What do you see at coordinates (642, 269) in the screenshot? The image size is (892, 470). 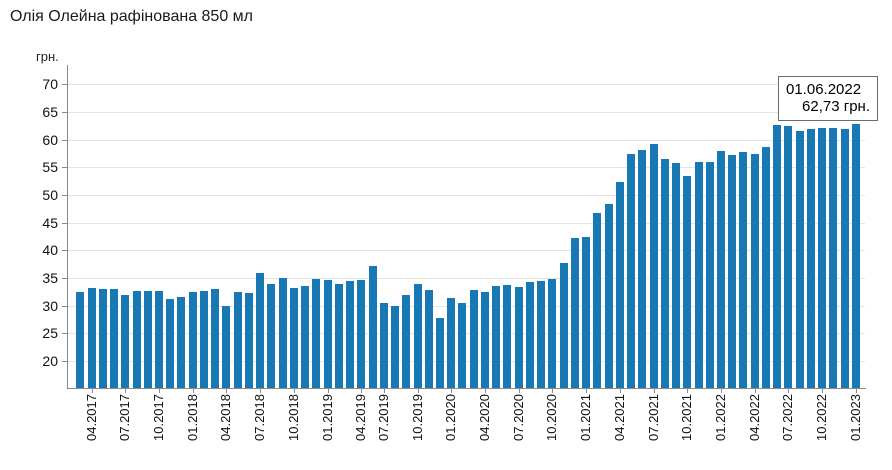 I see `bar-06.2021` at bounding box center [642, 269].